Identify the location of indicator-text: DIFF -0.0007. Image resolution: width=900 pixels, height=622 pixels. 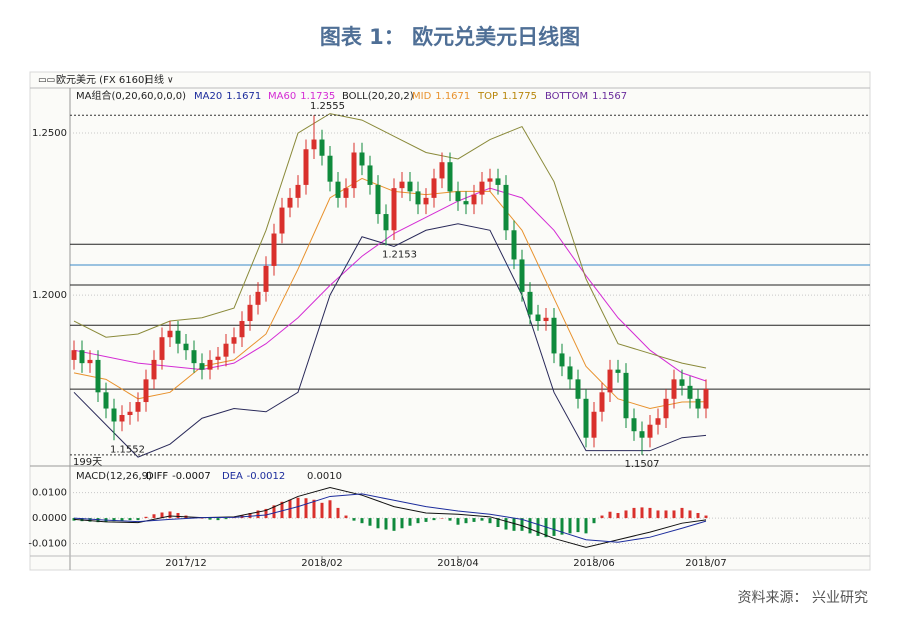
(178, 476).